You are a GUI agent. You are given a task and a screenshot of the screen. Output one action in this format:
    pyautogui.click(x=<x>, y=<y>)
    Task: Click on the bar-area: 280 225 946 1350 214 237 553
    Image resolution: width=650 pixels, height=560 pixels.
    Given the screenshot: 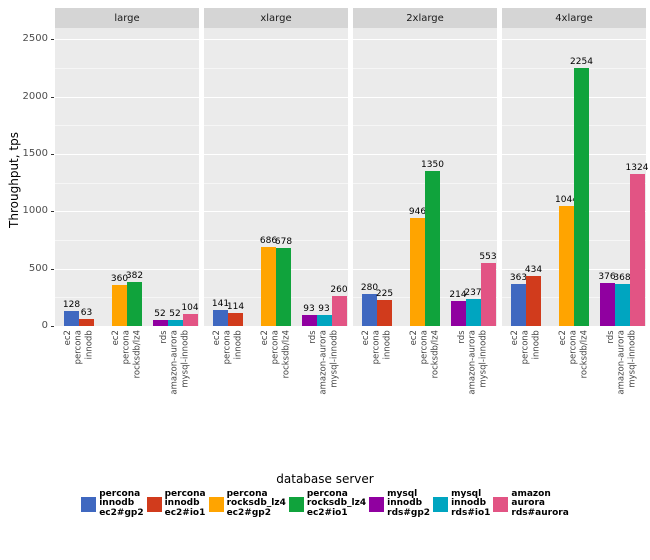 What is the action you would take?
    pyautogui.click(x=425, y=177)
    